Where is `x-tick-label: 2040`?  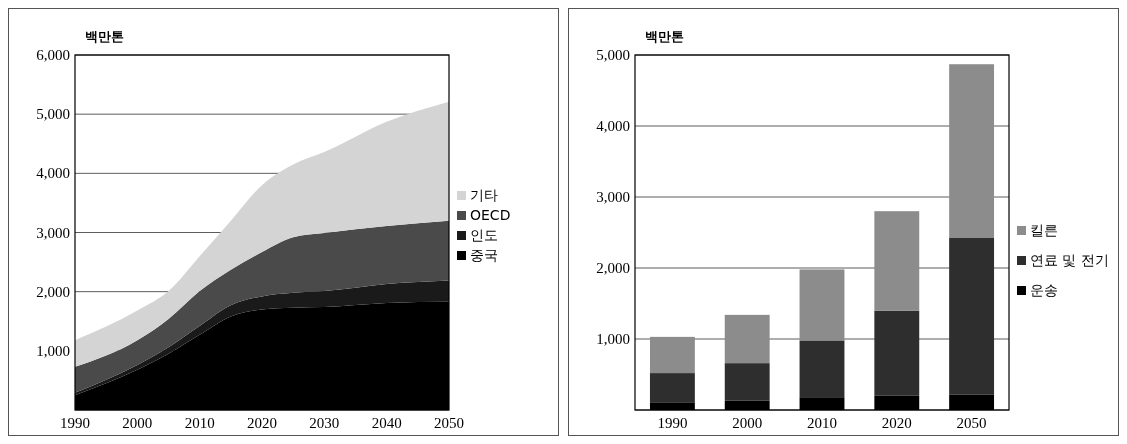
x-tick-label: 2040 is located at coordinates (386, 423).